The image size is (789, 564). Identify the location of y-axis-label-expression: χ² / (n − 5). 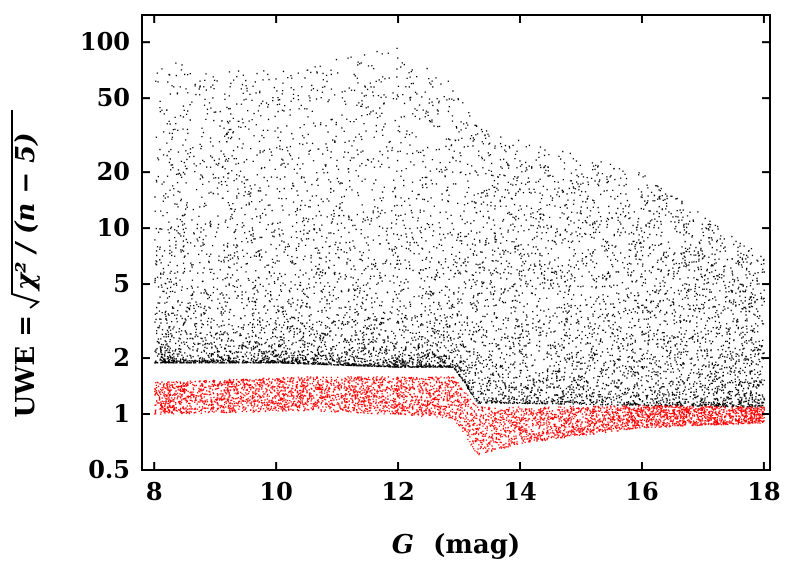
(26, 212).